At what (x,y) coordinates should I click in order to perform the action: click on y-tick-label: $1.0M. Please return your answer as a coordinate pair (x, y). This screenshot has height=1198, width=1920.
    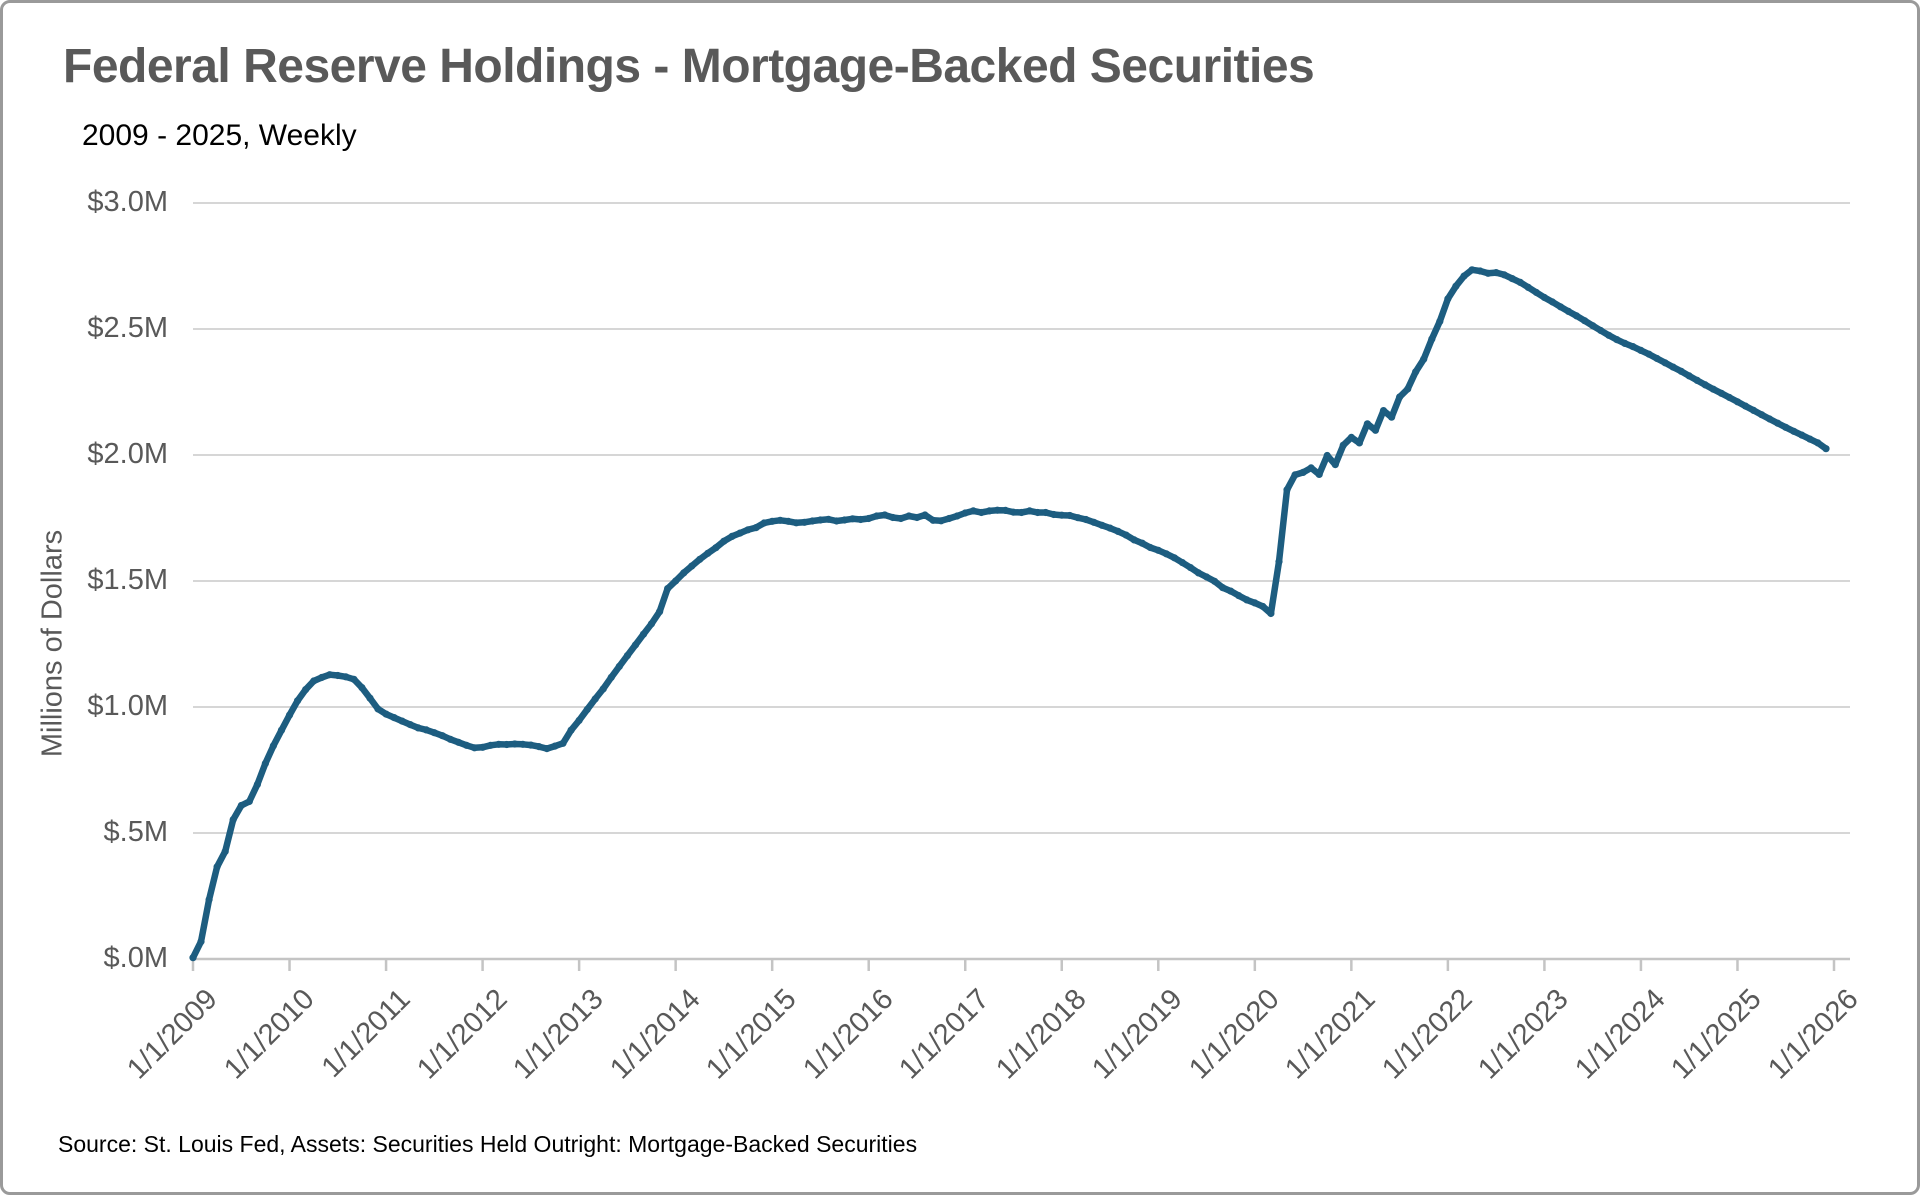
    Looking at the image, I should click on (127, 706).